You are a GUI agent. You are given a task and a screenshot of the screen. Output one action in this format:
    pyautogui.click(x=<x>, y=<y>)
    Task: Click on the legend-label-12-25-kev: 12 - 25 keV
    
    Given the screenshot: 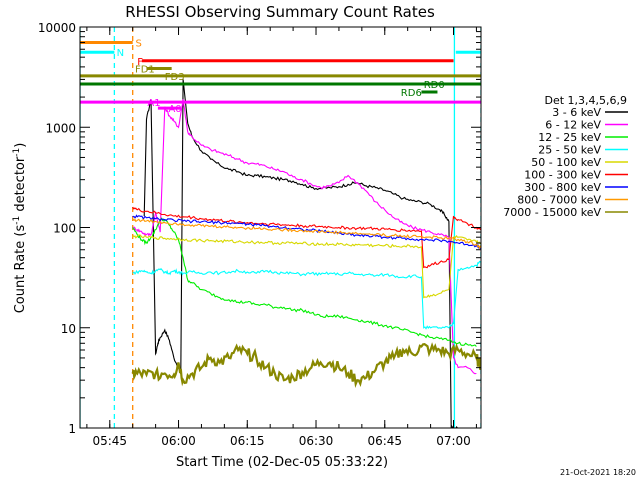 What is the action you would take?
    pyautogui.click(x=569, y=137)
    